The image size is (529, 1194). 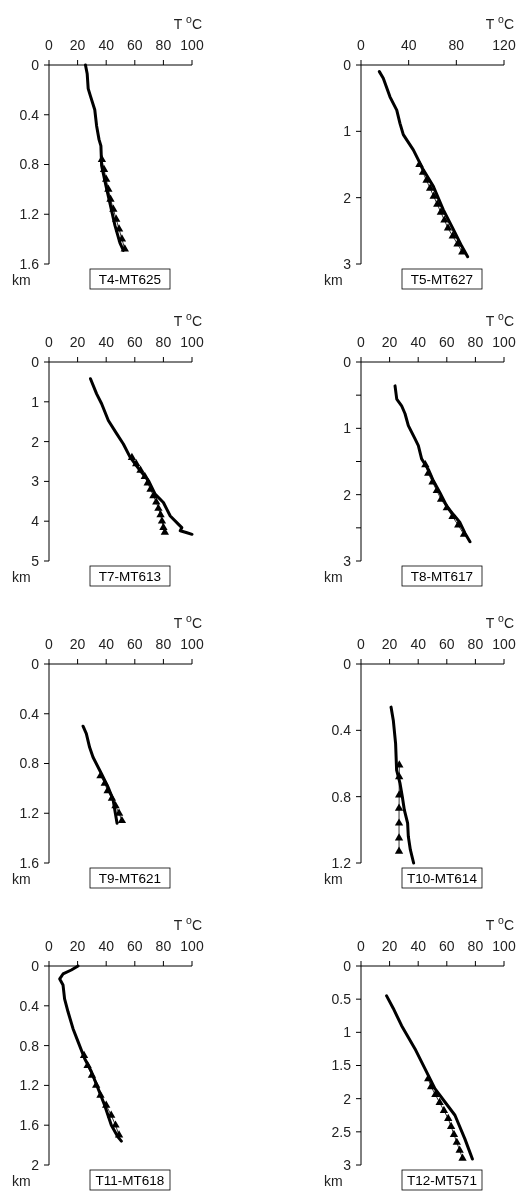 I want to click on text: T8-MT617, so click(x=442, y=576).